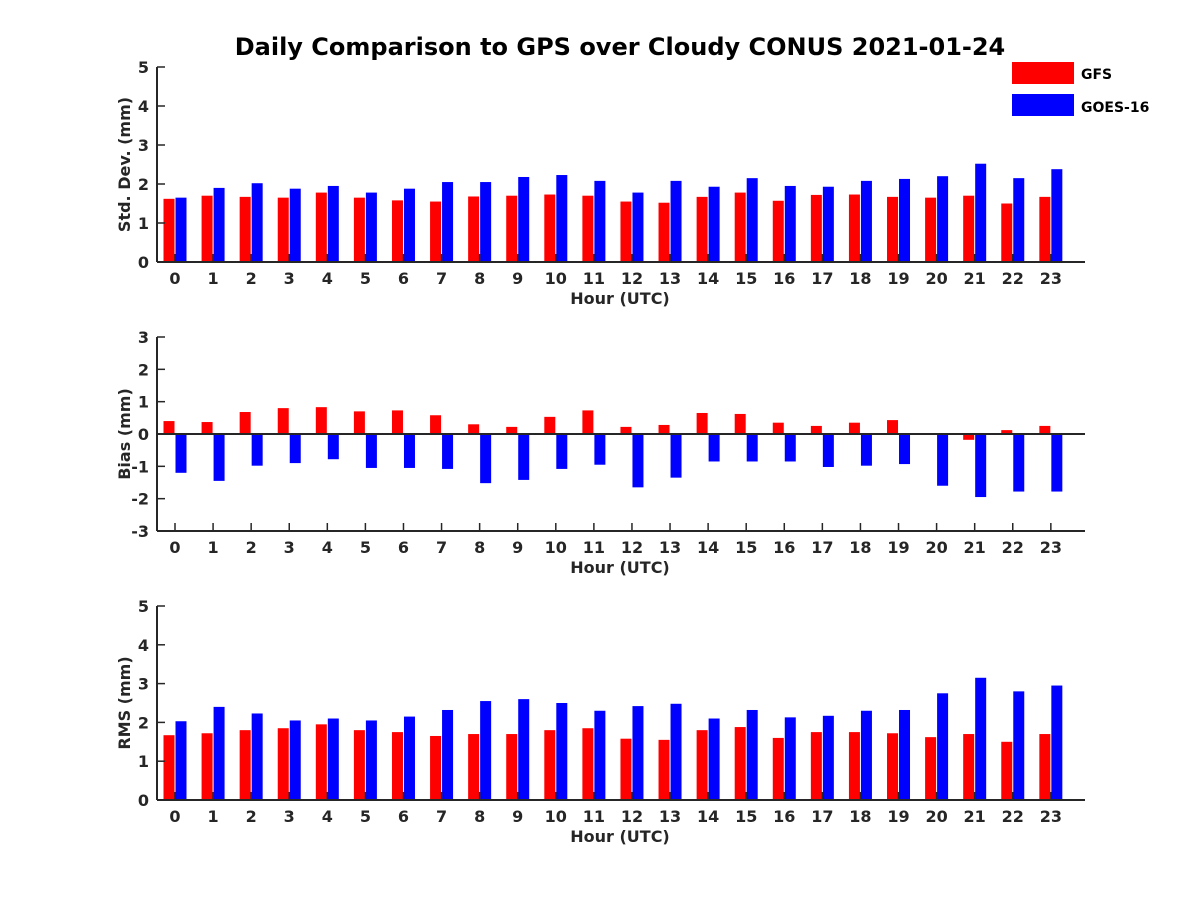 The image size is (1200, 900). Describe the element at coordinates (143, 106) in the screenshot. I see `y-tick-label-std-dev: 4` at that location.